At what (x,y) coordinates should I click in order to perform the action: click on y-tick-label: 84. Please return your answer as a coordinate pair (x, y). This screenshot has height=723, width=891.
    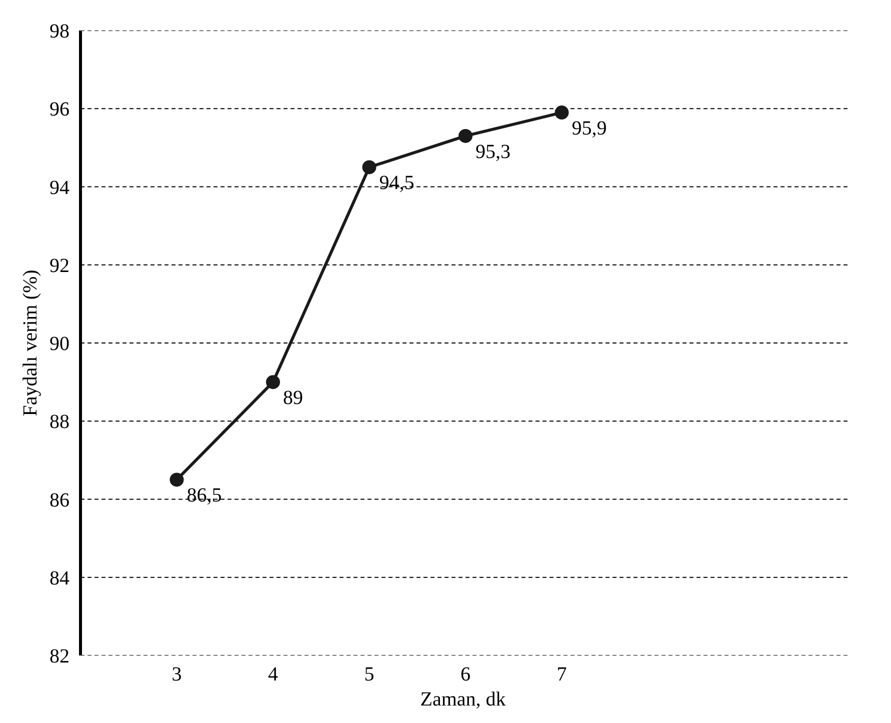
    Looking at the image, I should click on (60, 578).